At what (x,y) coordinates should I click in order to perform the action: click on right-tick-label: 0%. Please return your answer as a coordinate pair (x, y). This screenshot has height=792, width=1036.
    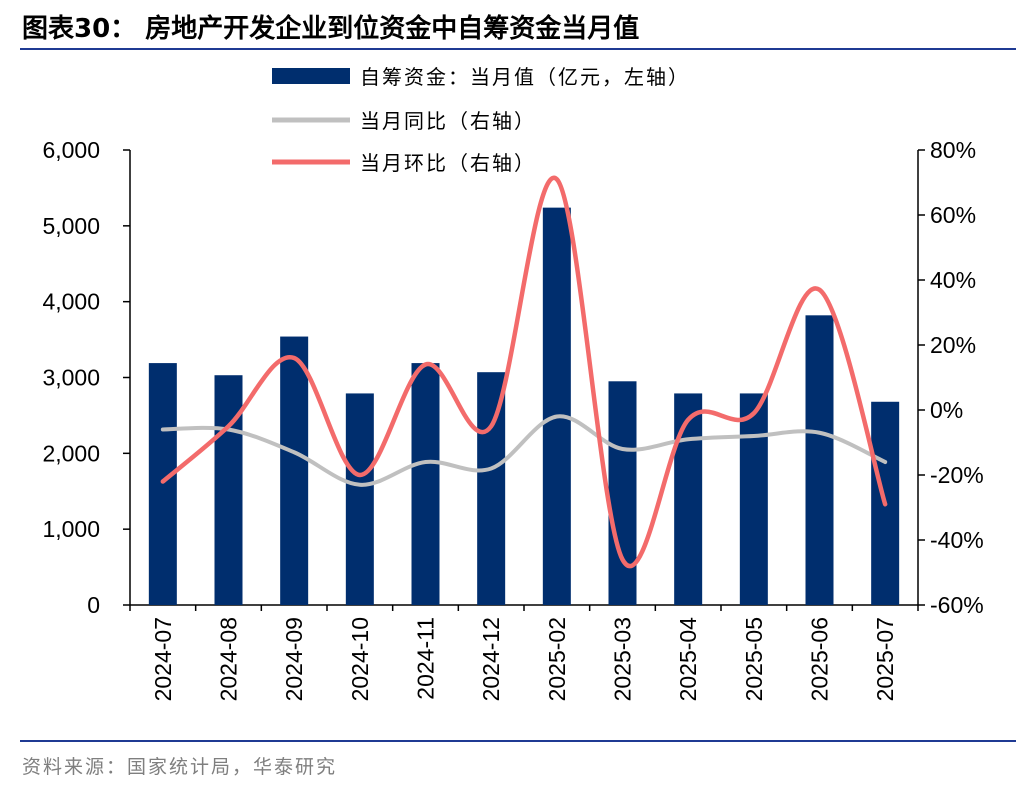
    Looking at the image, I should click on (946, 410).